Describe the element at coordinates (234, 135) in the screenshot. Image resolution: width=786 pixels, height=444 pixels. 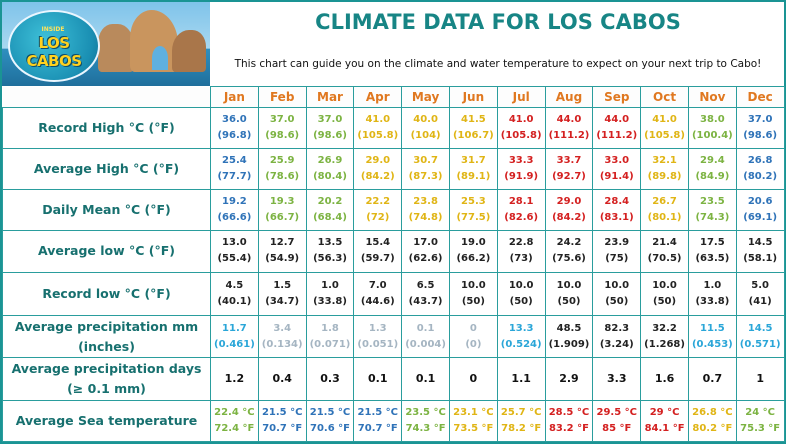
I see `cell-value-secondary: (96.8)` at that location.